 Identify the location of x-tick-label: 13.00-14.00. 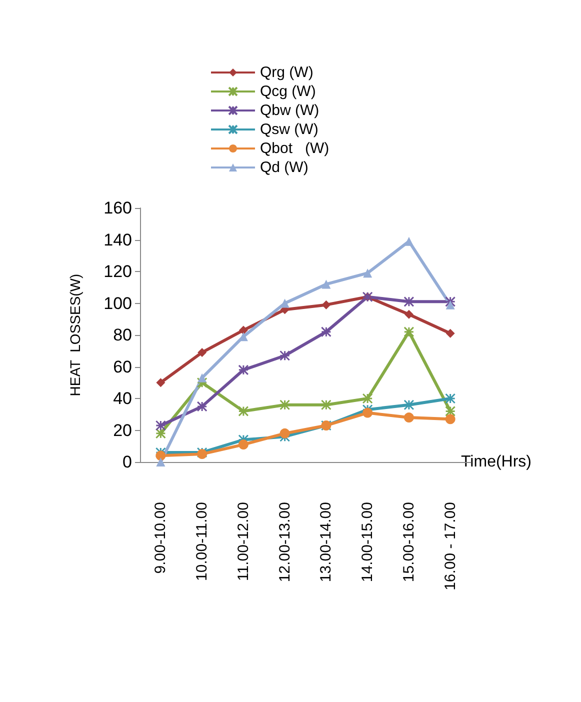
(326, 542).